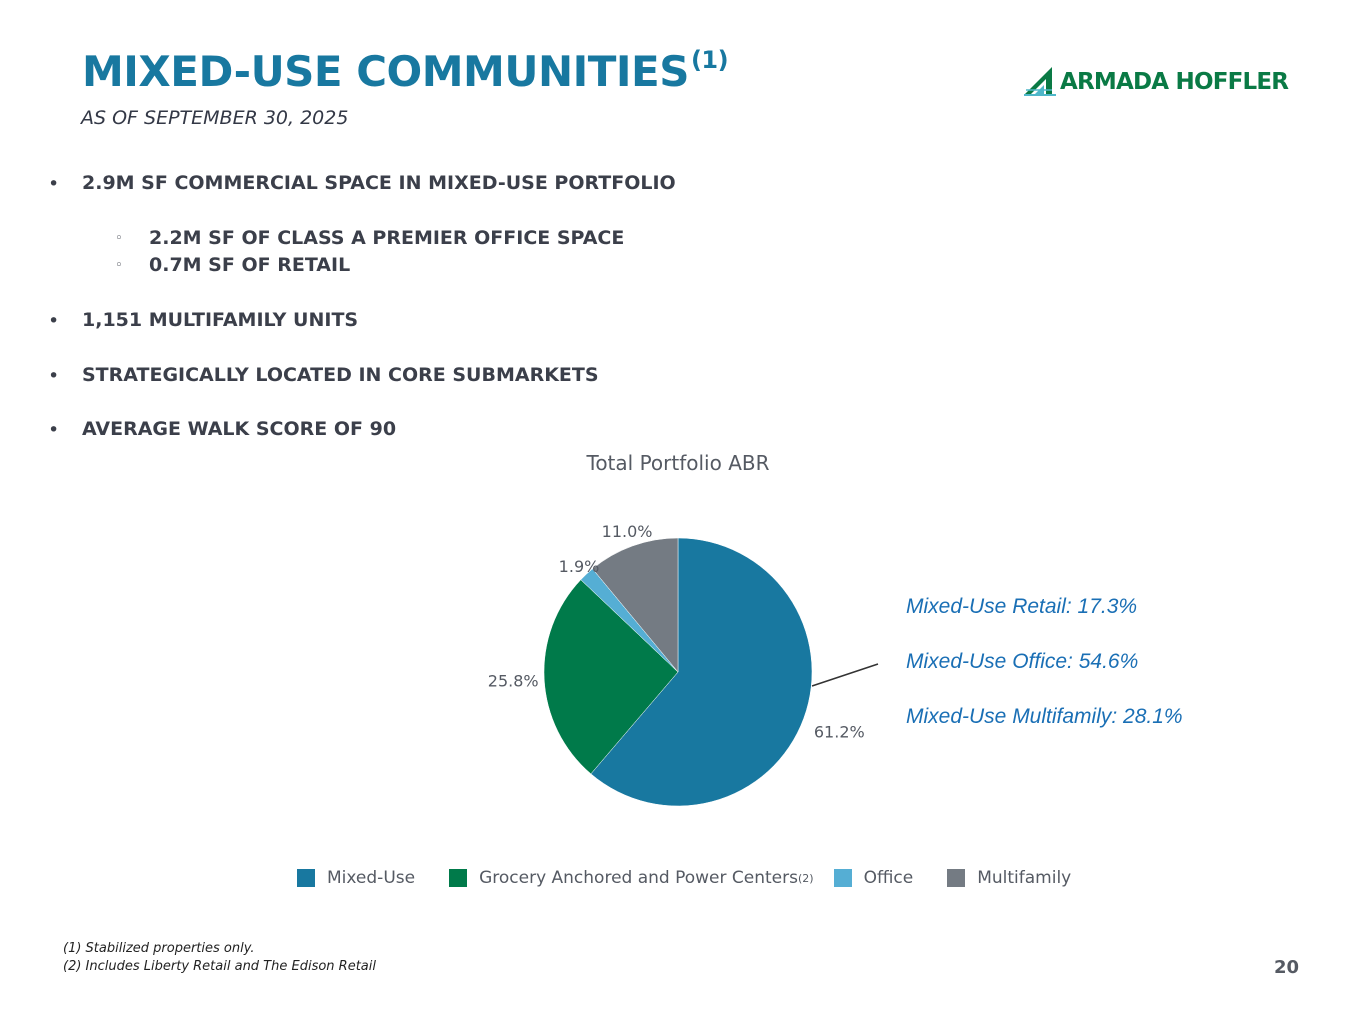 The width and height of the screenshot is (1365, 1024). I want to click on sub-bullet-item: 2.2M SF OF CLASS A PREMIER OFFICE SPACE, so click(387, 238).